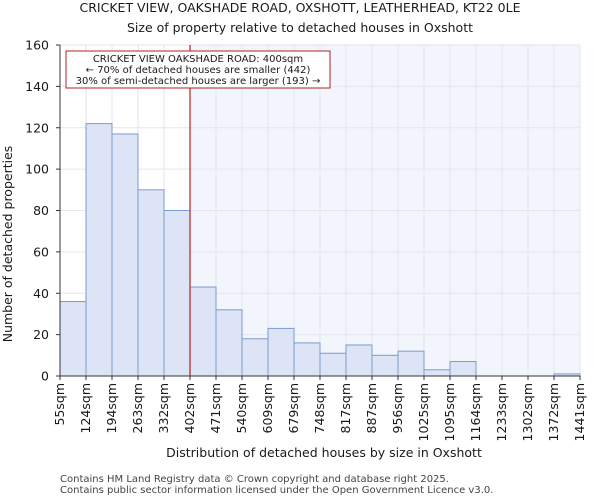 This screenshot has height=500, width=600. Describe the element at coordinates (553, 412) in the screenshot. I see `x-tick-label: 1372sqm` at that location.